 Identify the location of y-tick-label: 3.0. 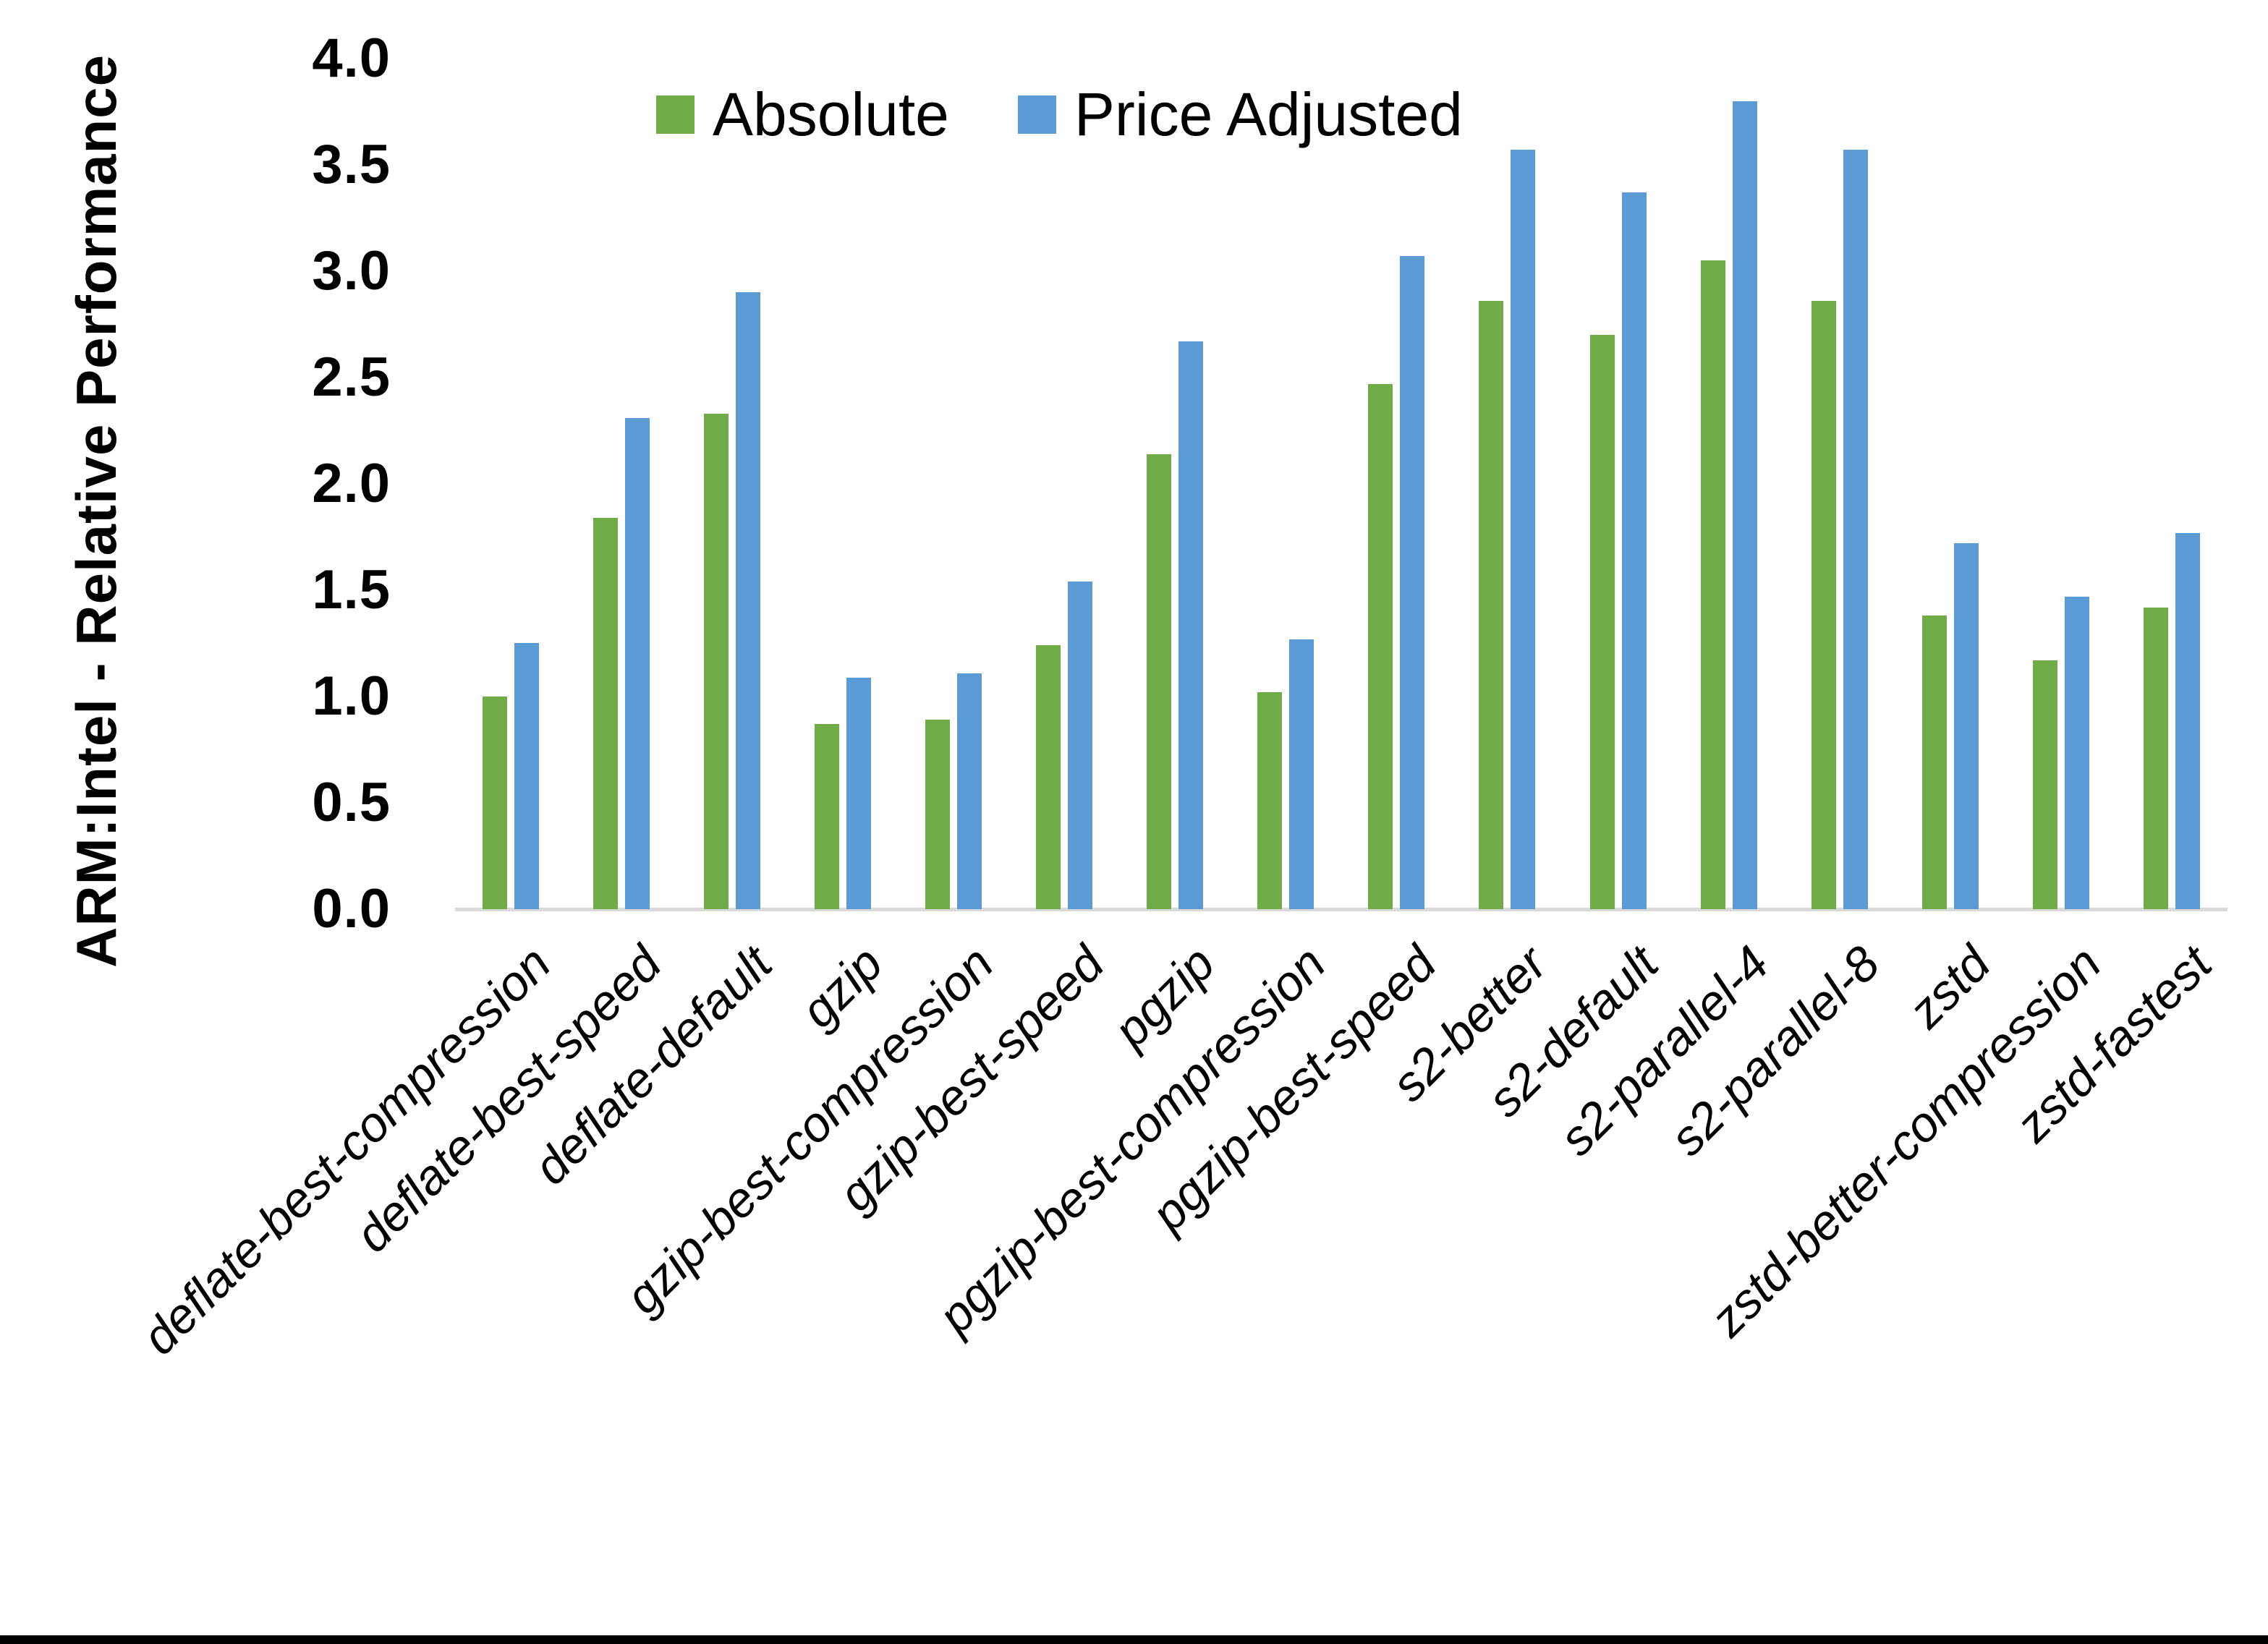
(351, 271).